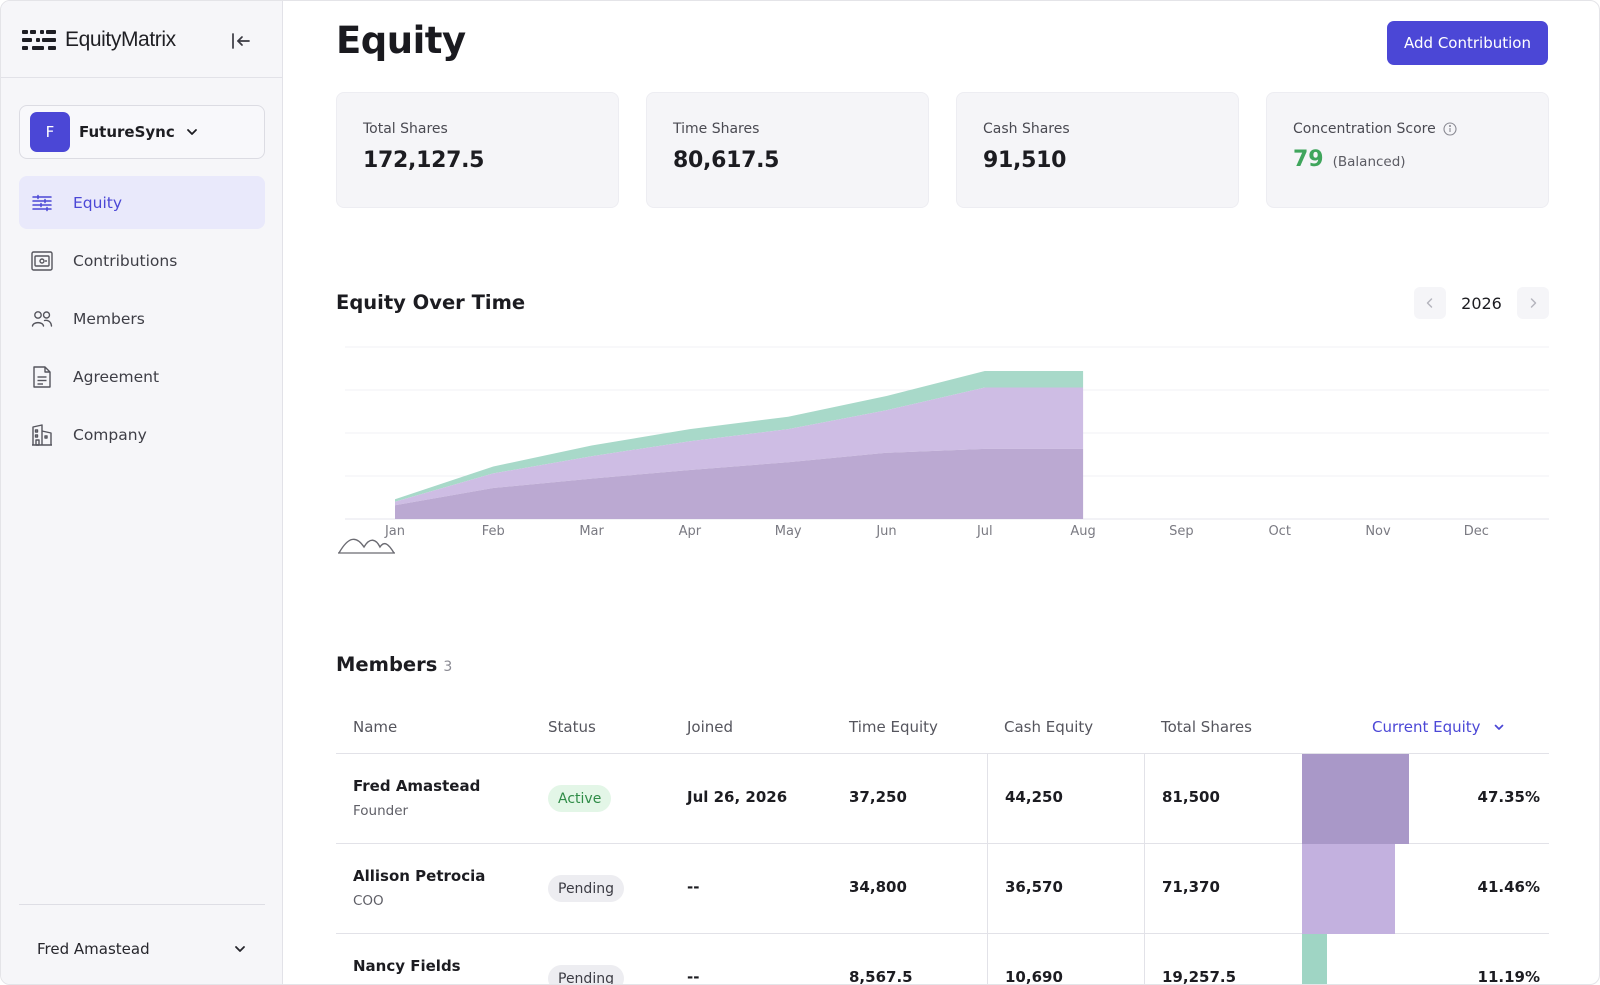 Image resolution: width=1600 pixels, height=985 pixels. I want to click on company-icon, so click(42, 434).